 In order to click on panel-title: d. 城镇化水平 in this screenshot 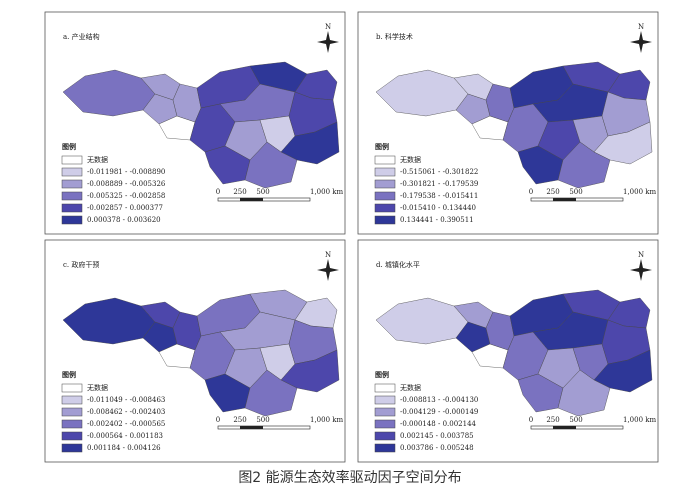, I will do `click(398, 264)`.